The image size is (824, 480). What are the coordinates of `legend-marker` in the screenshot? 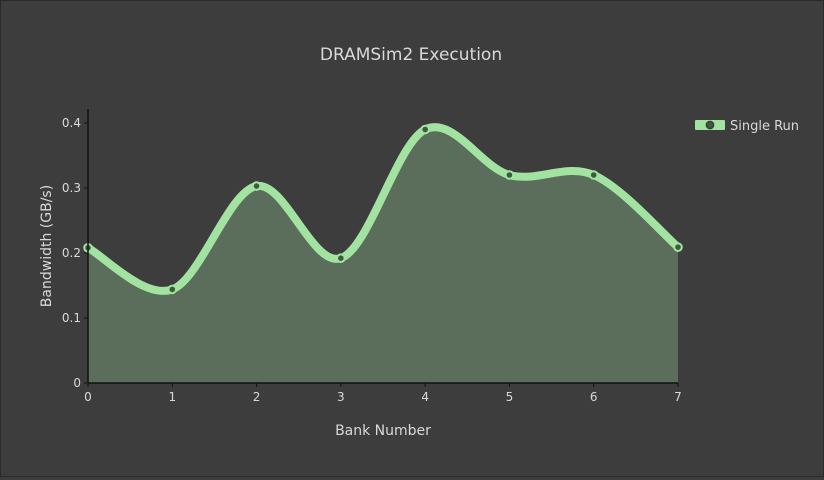 It's located at (710, 125).